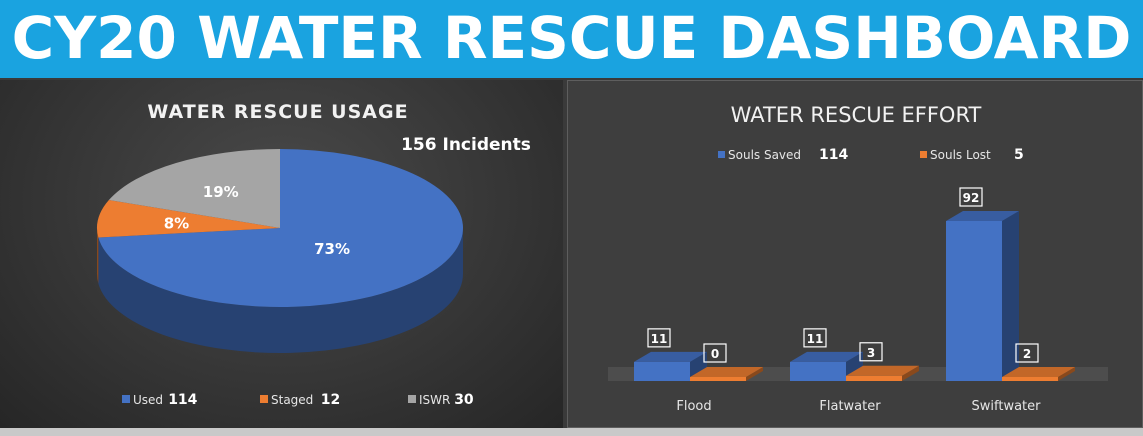 This screenshot has height=436, width=1143. Describe the element at coordinates (292, 400) in the screenshot. I see `legend-label-staged: Staged` at that location.